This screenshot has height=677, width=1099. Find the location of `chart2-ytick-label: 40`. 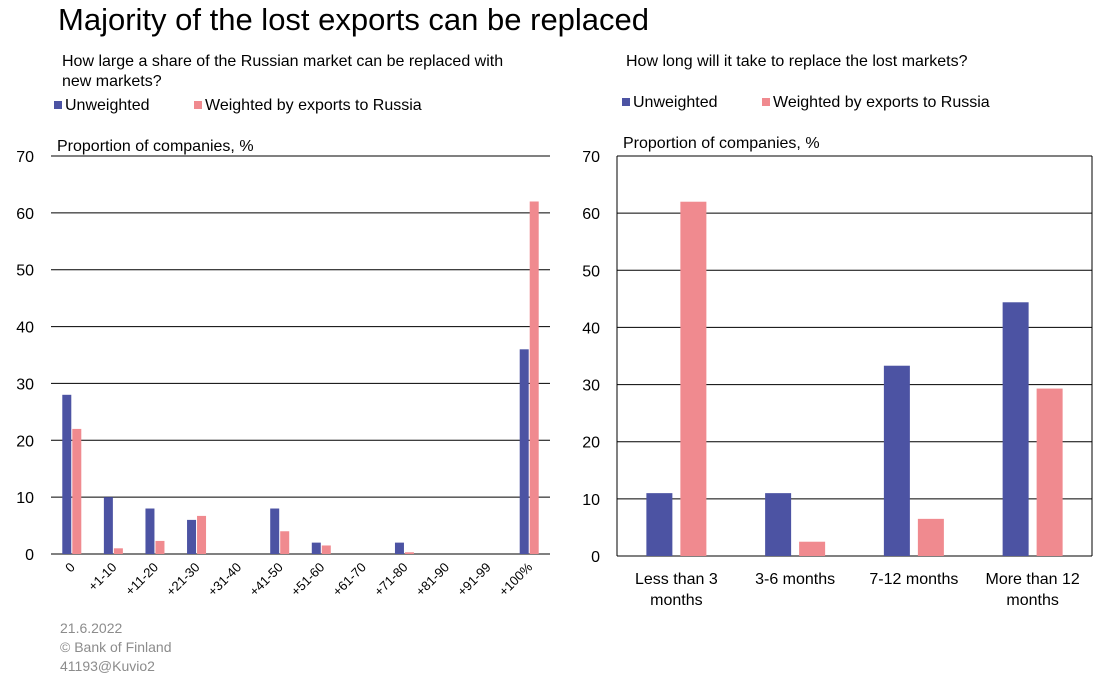

chart2-ytick-label: 40 is located at coordinates (591, 328).